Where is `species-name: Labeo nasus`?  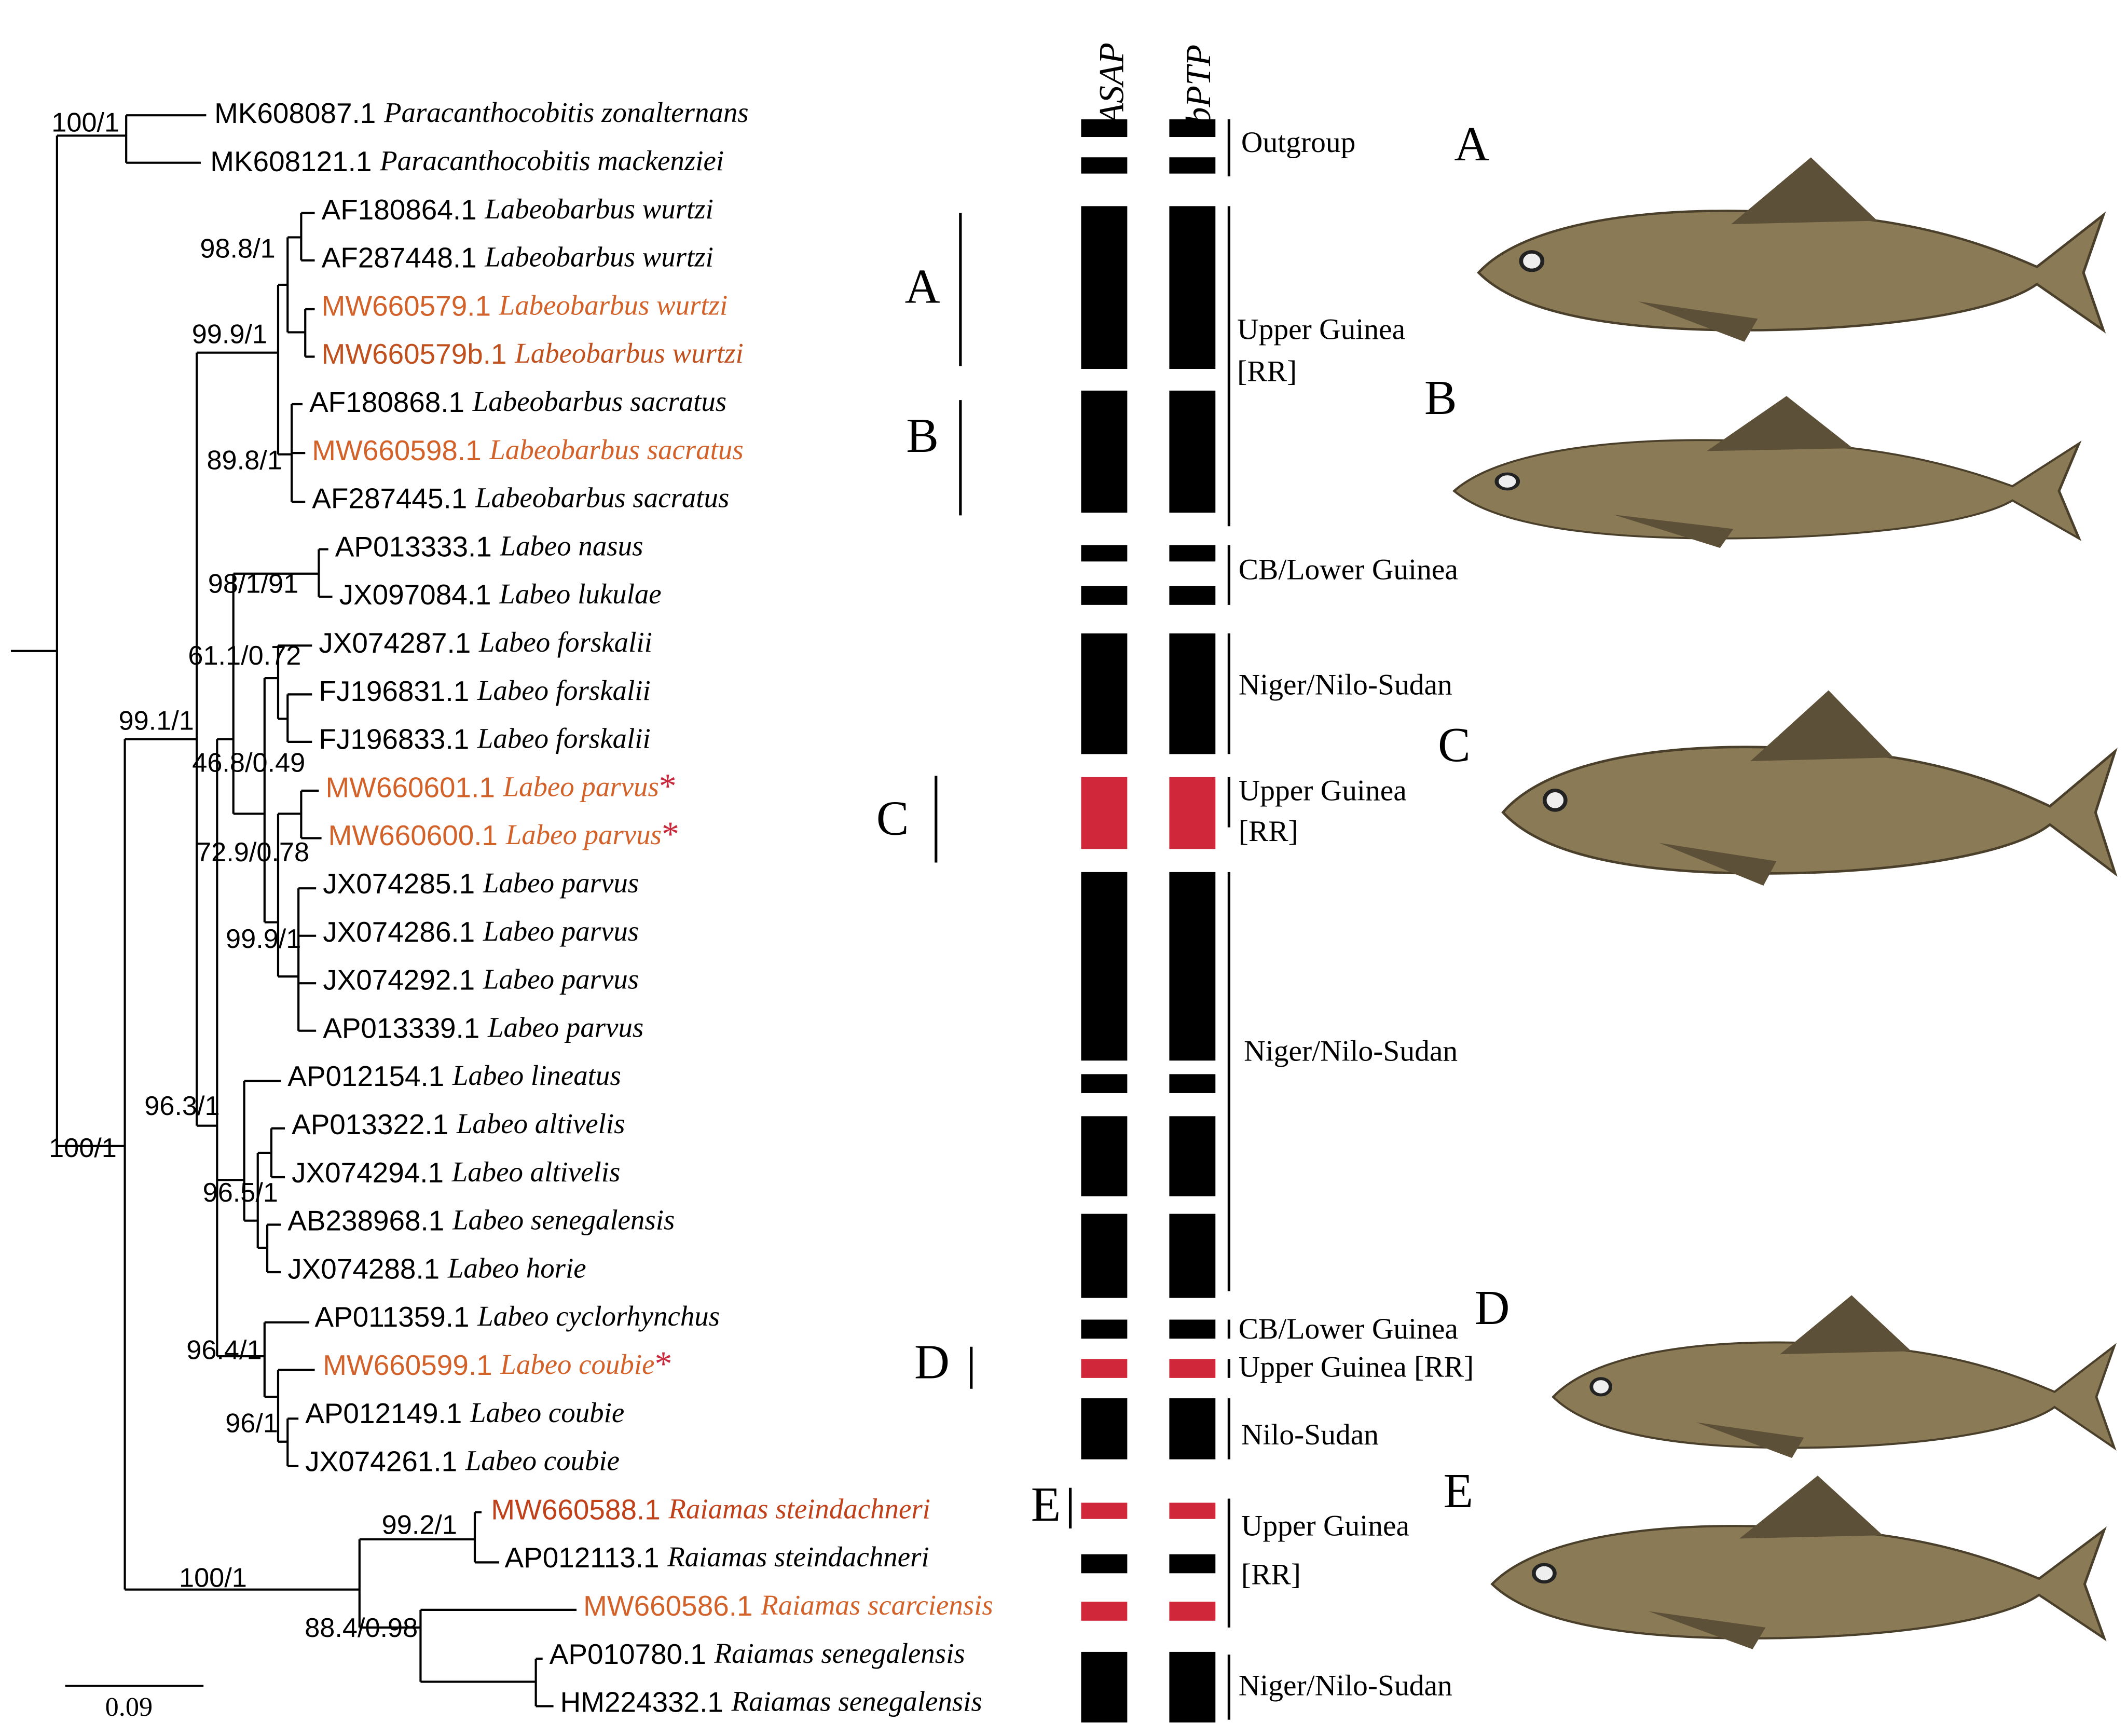
species-name: Labeo nasus is located at coordinates (571, 545).